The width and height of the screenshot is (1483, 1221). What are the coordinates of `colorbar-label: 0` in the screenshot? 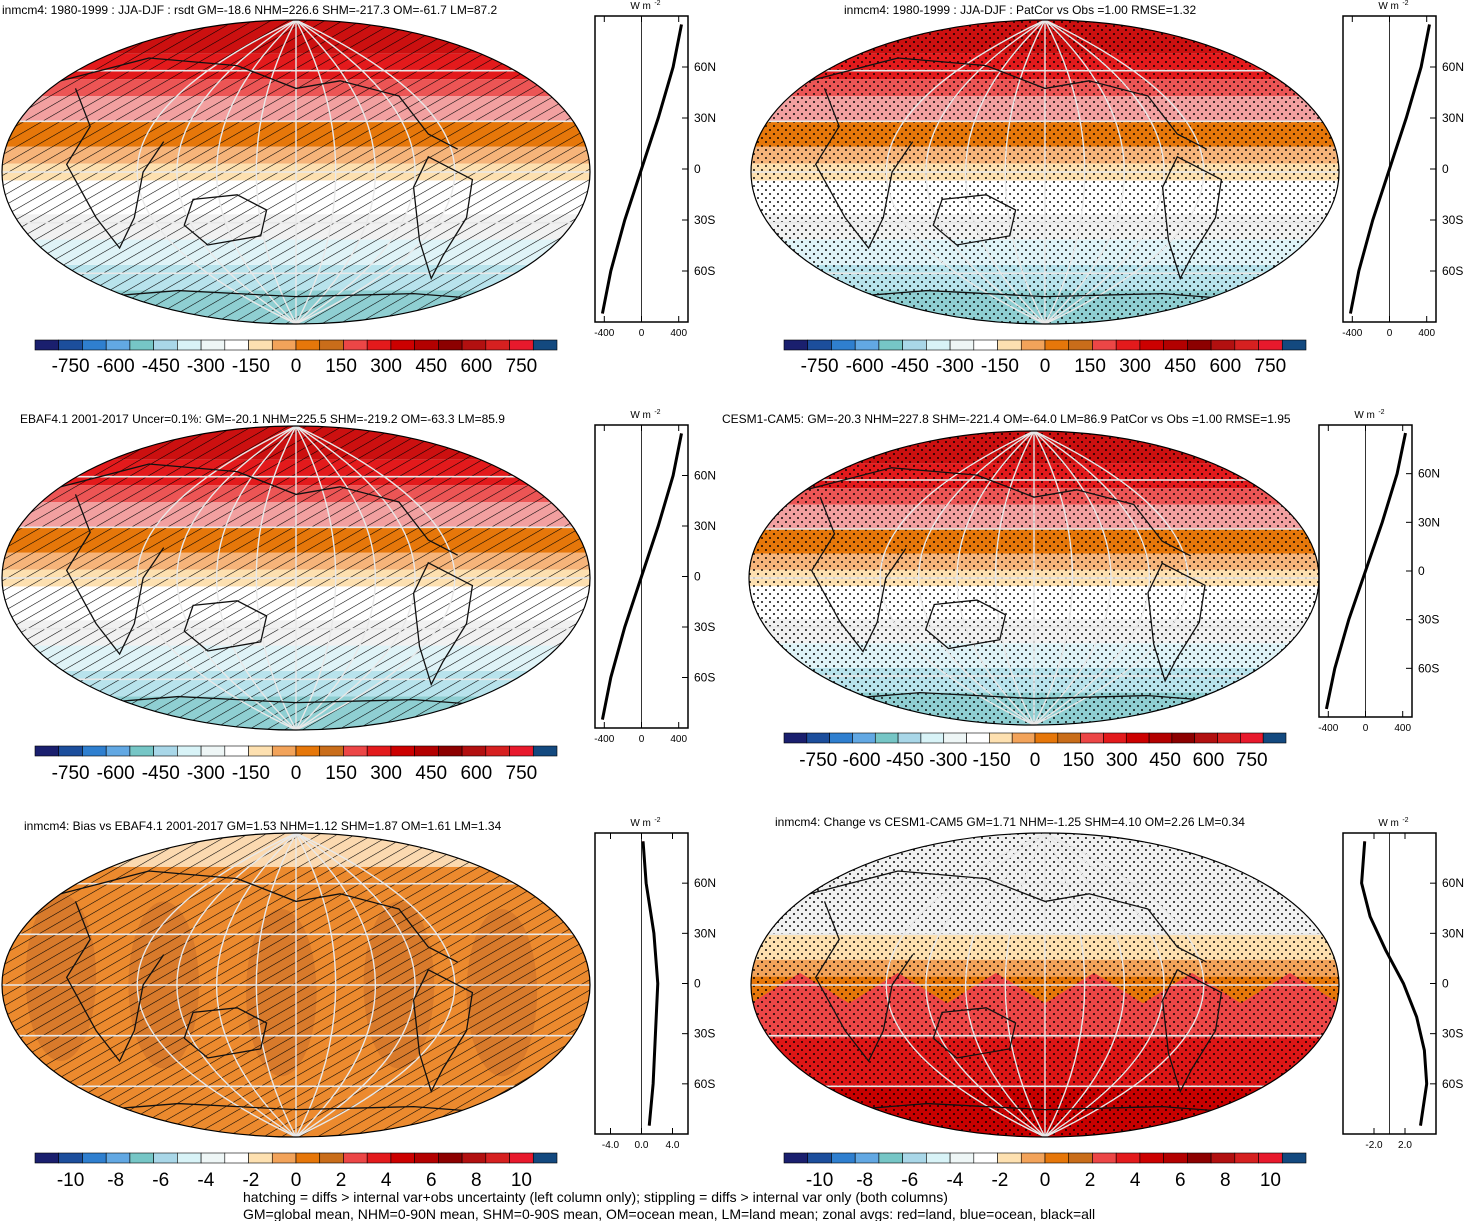 It's located at (1045, 1180).